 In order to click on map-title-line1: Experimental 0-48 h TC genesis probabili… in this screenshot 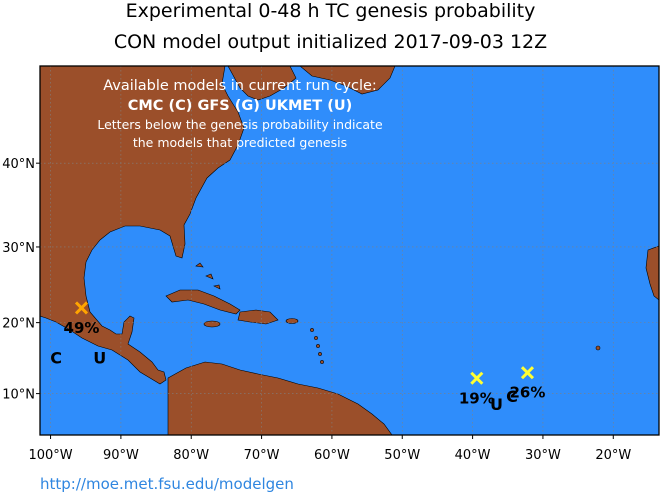, I will do `click(330, 11)`.